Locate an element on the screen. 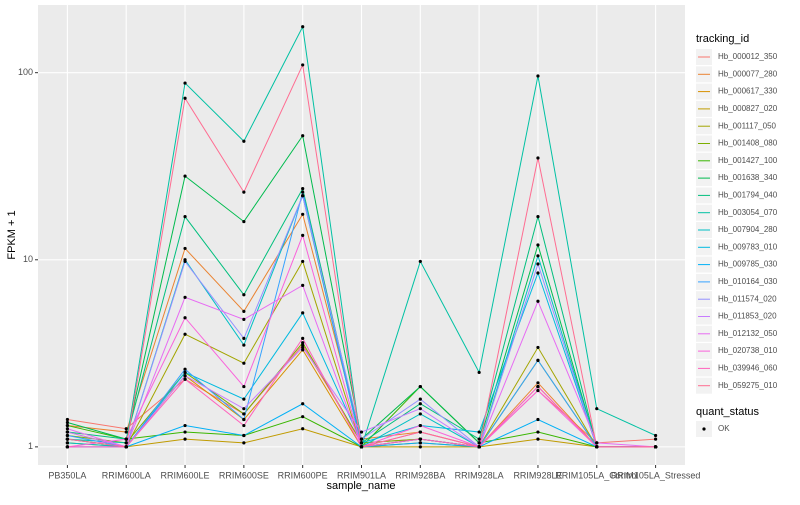 The height and width of the screenshot is (505, 800). x-tick-label: RRIM600PE is located at coordinates (303, 475).